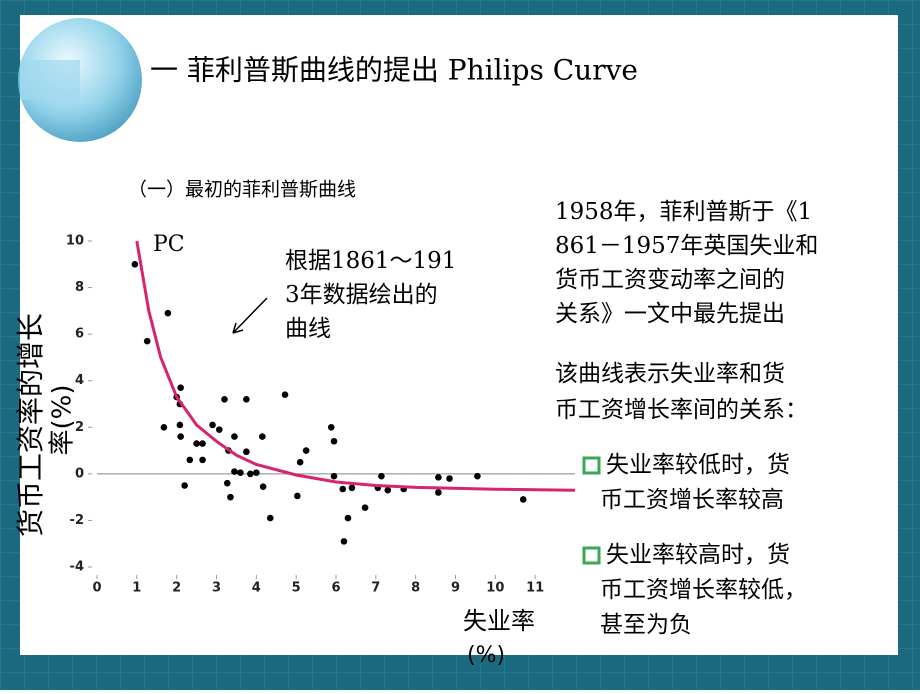 This screenshot has height=694, width=920. I want to click on x-tick-label: 9, so click(455, 588).